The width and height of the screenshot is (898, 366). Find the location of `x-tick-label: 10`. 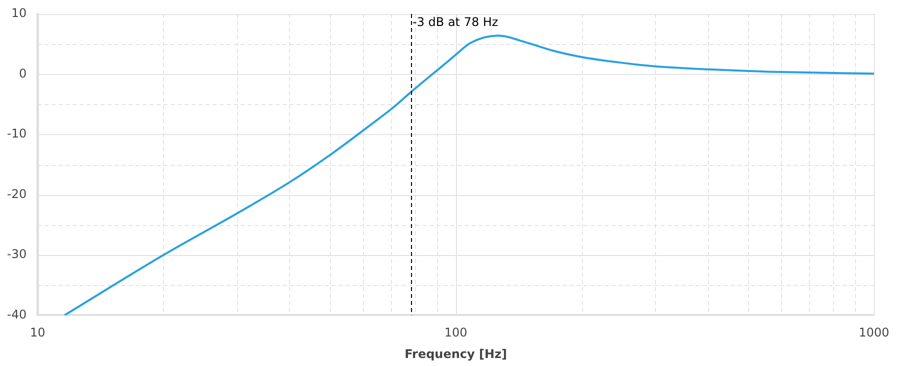

x-tick-label: 10 is located at coordinates (38, 333).